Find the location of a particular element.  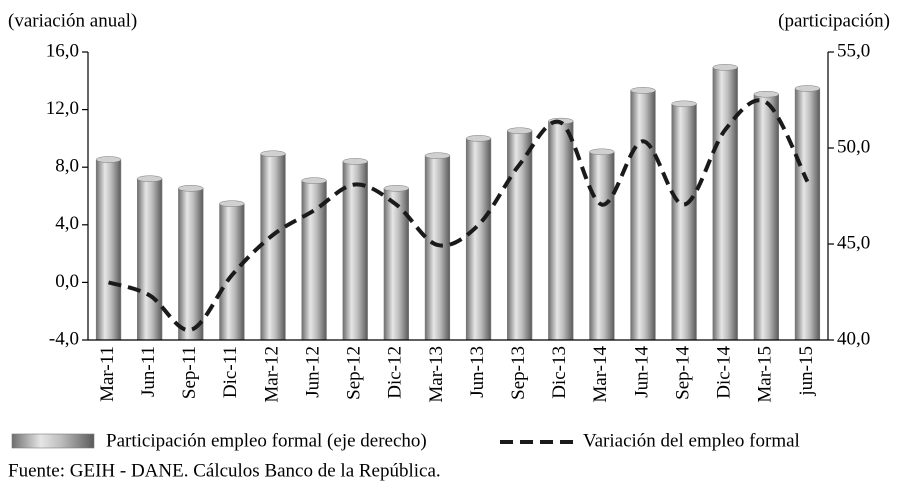

x-tick-label: Jun-11 is located at coordinates (148, 371).